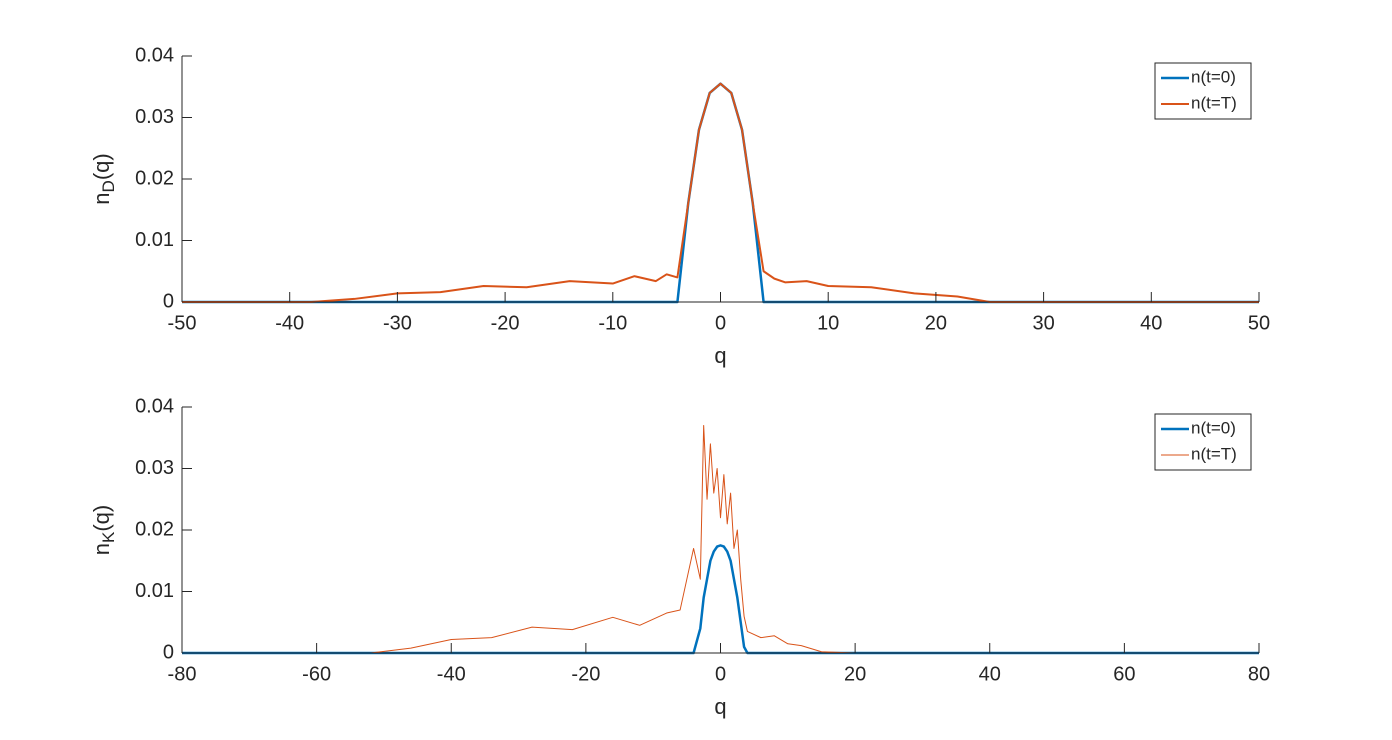  Describe the element at coordinates (1043, 323) in the screenshot. I see `x-tick-label: 30` at that location.